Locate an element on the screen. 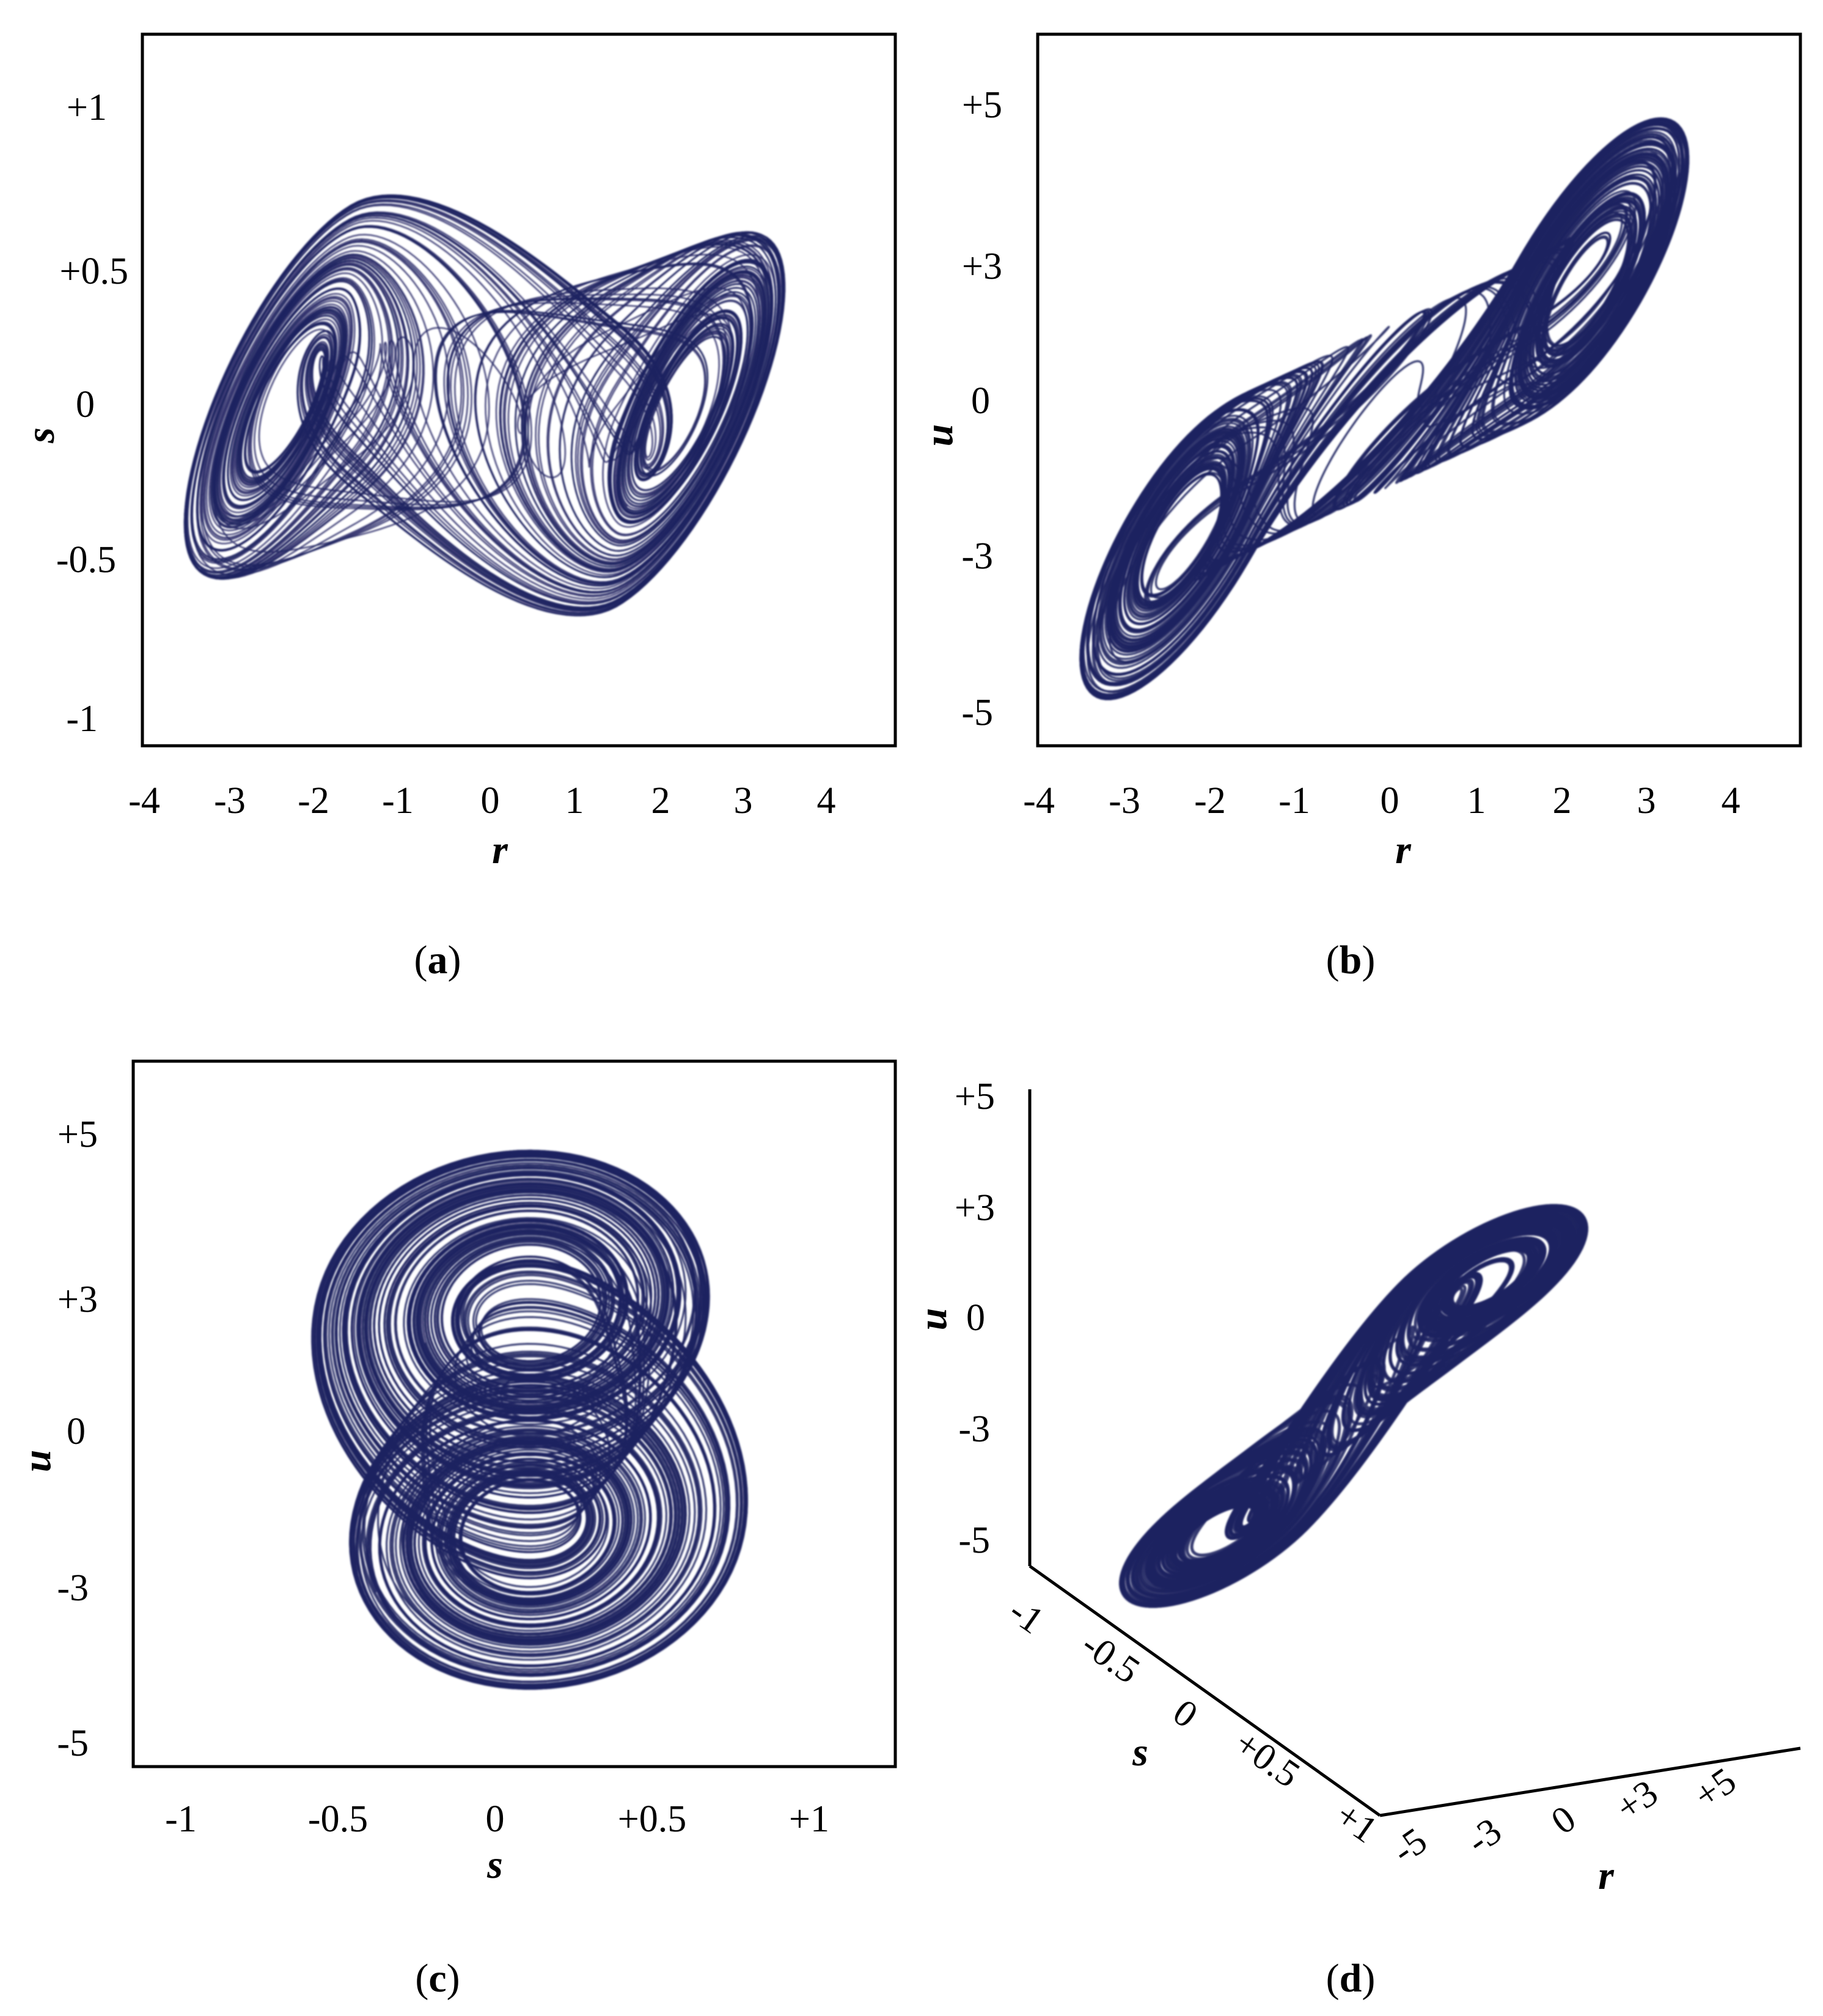 The image size is (1823, 2016). panel-c-xtick: -0.5 is located at coordinates (338, 1819).